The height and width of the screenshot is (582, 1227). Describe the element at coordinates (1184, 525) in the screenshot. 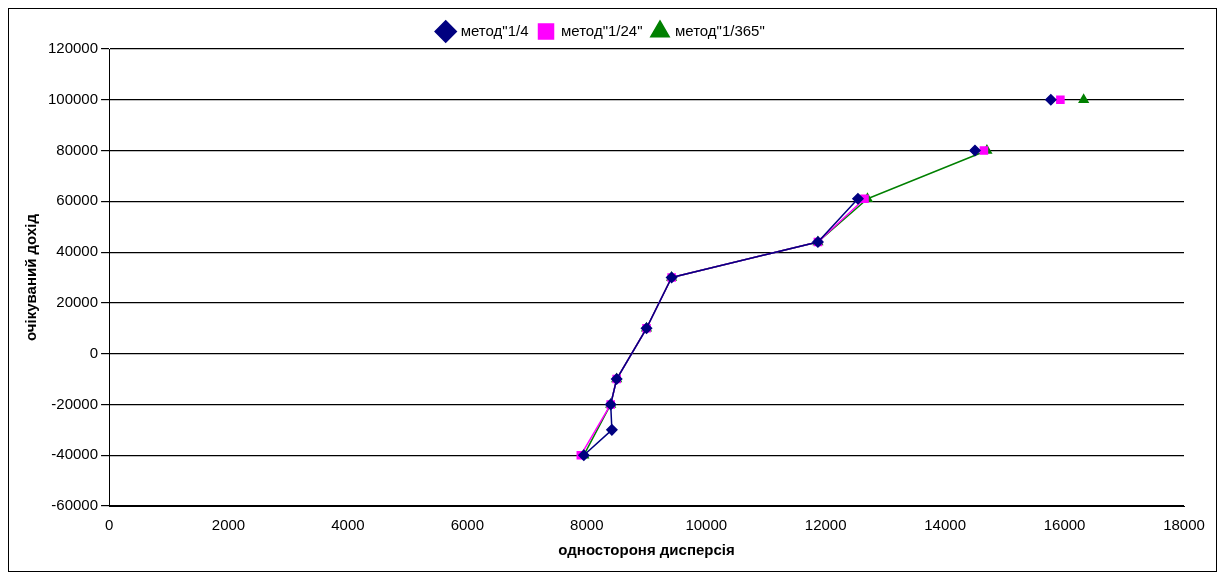

I see `x-tick-label: 18000` at that location.